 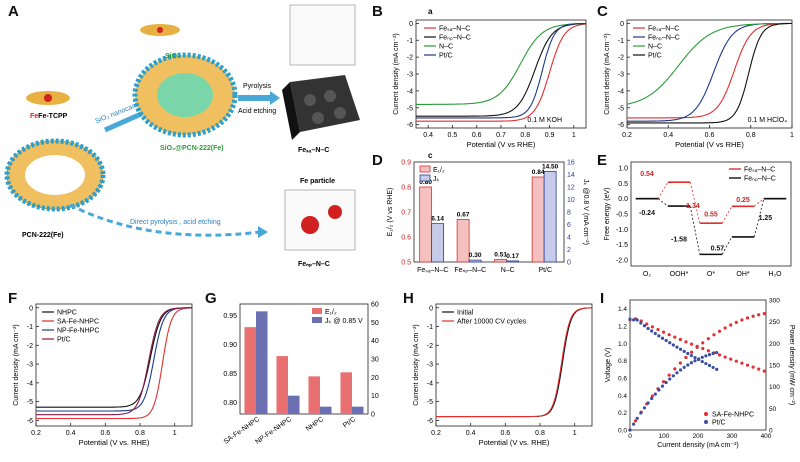 I want to click on y-tick-label: 0.7, so click(x=406, y=213).